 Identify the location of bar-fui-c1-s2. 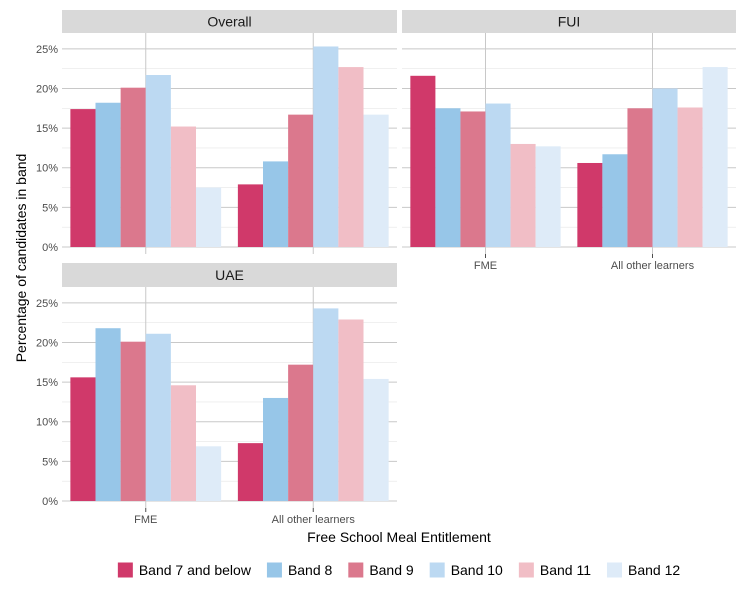
(640, 177).